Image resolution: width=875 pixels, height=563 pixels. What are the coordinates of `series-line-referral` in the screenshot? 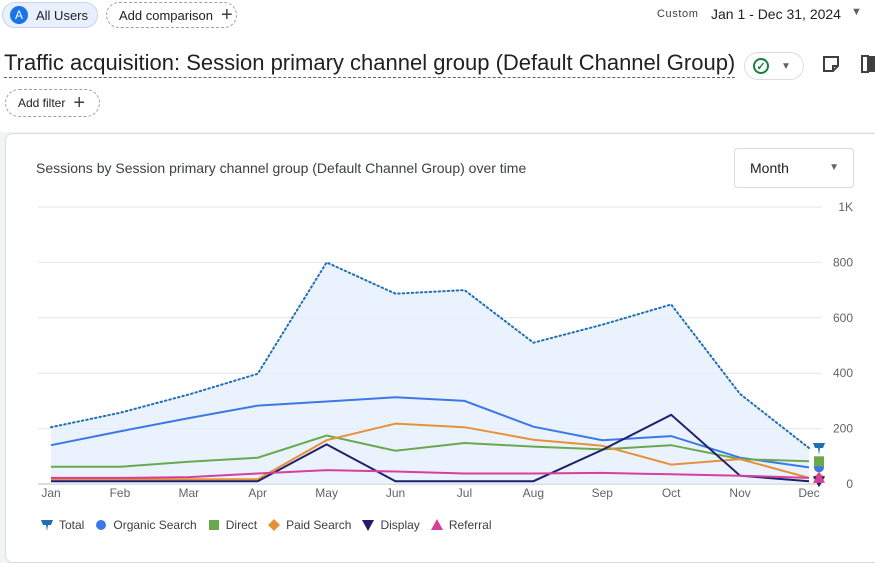 It's located at (430, 474).